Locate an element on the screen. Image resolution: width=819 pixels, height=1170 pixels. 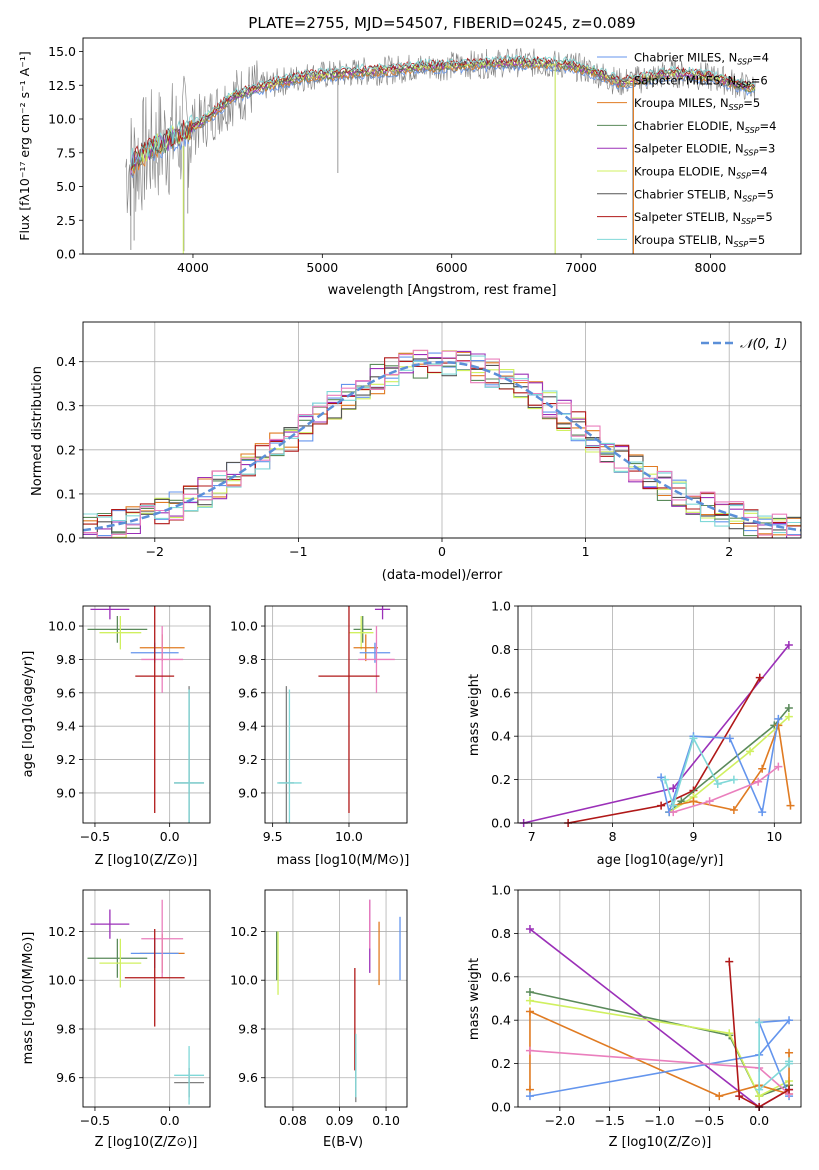
spectrum-xlabel: wavelength [Angstrom, rest frame] is located at coordinates (442, 290).